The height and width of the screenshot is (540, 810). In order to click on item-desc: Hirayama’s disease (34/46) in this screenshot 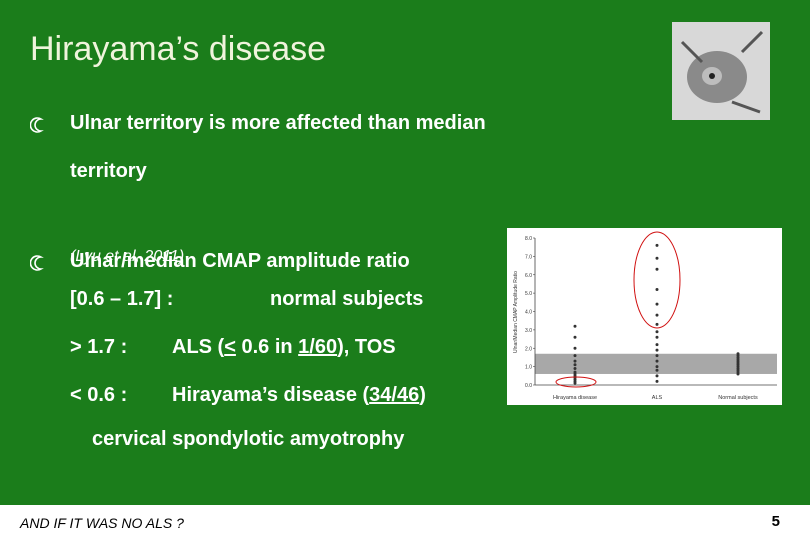, I will do `click(299, 395)`.